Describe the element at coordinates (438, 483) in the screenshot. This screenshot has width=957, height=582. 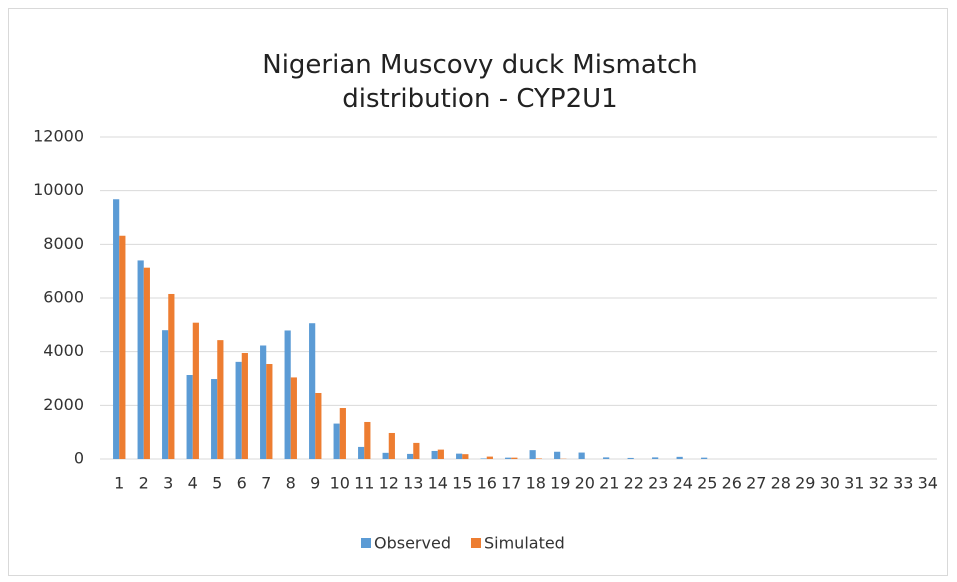
I see `x-tick-label: 14` at that location.